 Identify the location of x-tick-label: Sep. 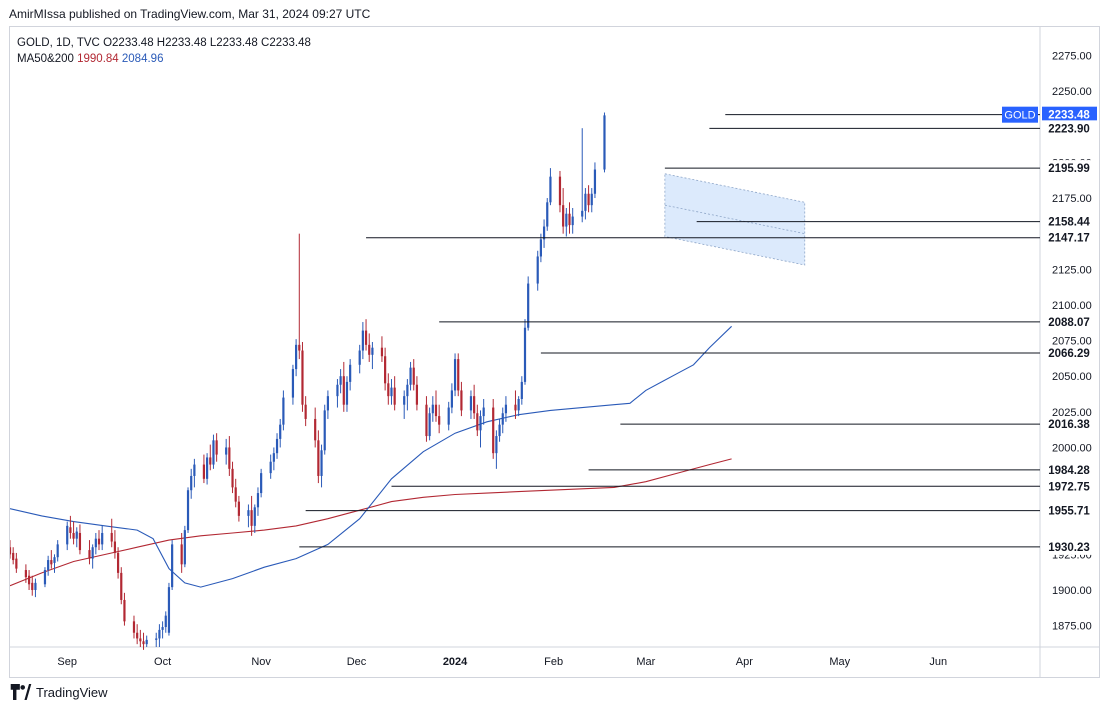
(67, 662).